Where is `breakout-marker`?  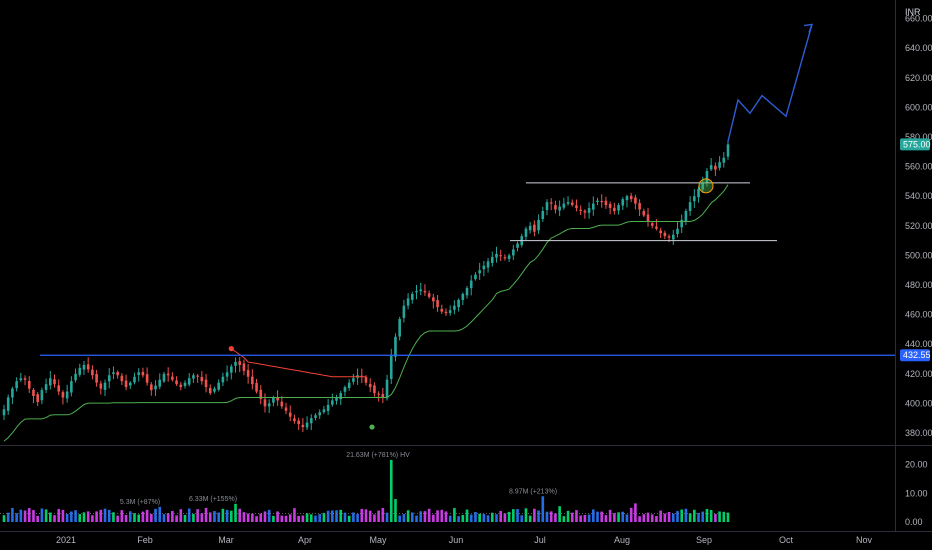
breakout-marker is located at coordinates (706, 186).